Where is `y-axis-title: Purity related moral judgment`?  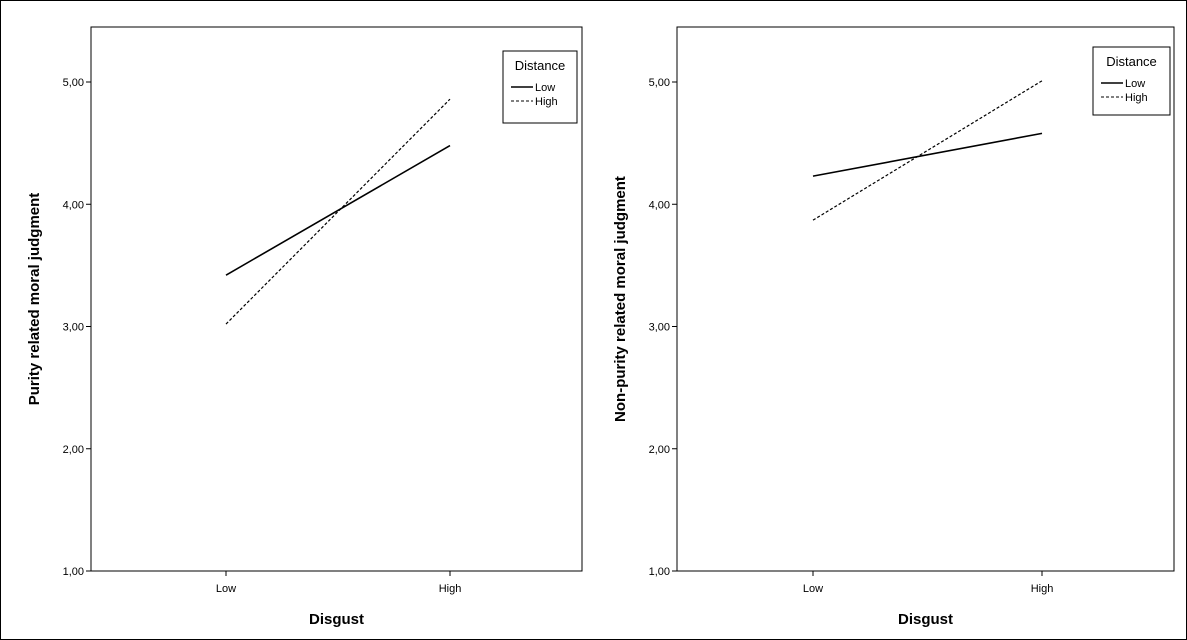
y-axis-title: Purity related moral judgment is located at coordinates (34, 299).